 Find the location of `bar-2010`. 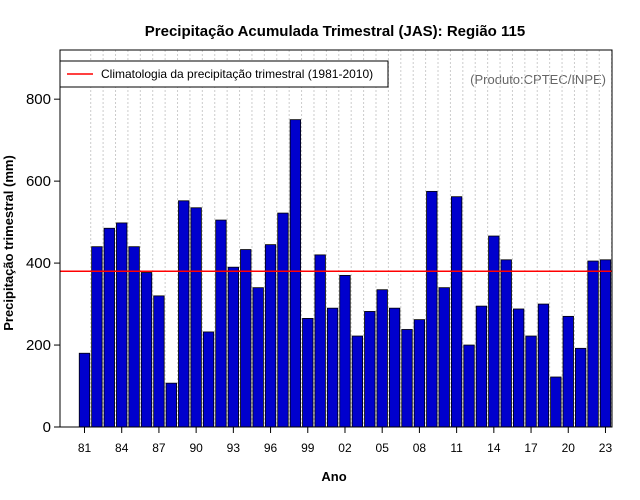

bar-2010 is located at coordinates (444, 357).